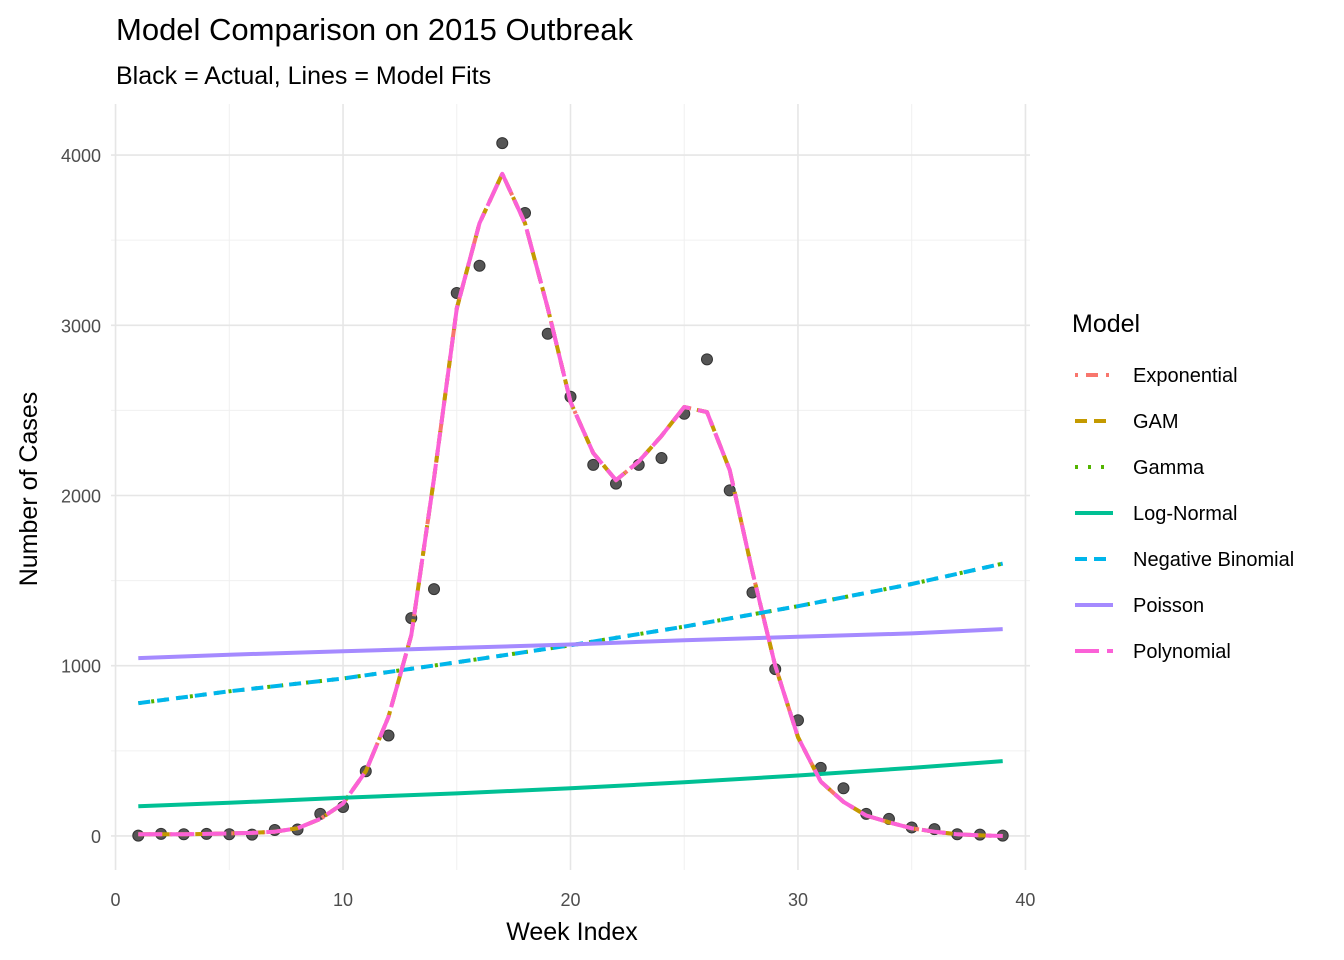 The width and height of the screenshot is (1344, 960). Describe the element at coordinates (1168, 606) in the screenshot. I see `legend-label: Poisson` at that location.